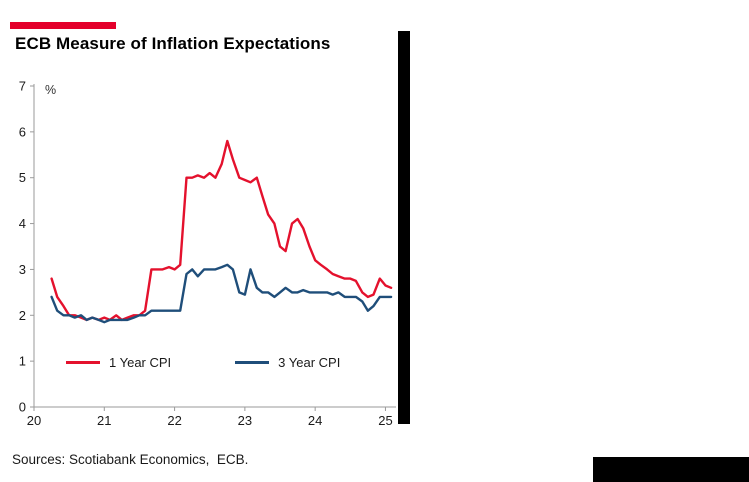 This screenshot has height=482, width=749. Describe the element at coordinates (173, 43) in the screenshot. I see `chart-title: ECB Measure of Inflation Expectations` at that location.